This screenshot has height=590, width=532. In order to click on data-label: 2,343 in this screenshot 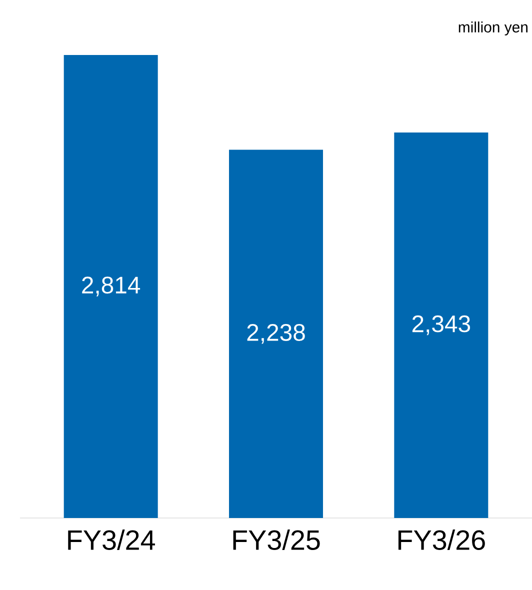, I will do `click(441, 325)`.